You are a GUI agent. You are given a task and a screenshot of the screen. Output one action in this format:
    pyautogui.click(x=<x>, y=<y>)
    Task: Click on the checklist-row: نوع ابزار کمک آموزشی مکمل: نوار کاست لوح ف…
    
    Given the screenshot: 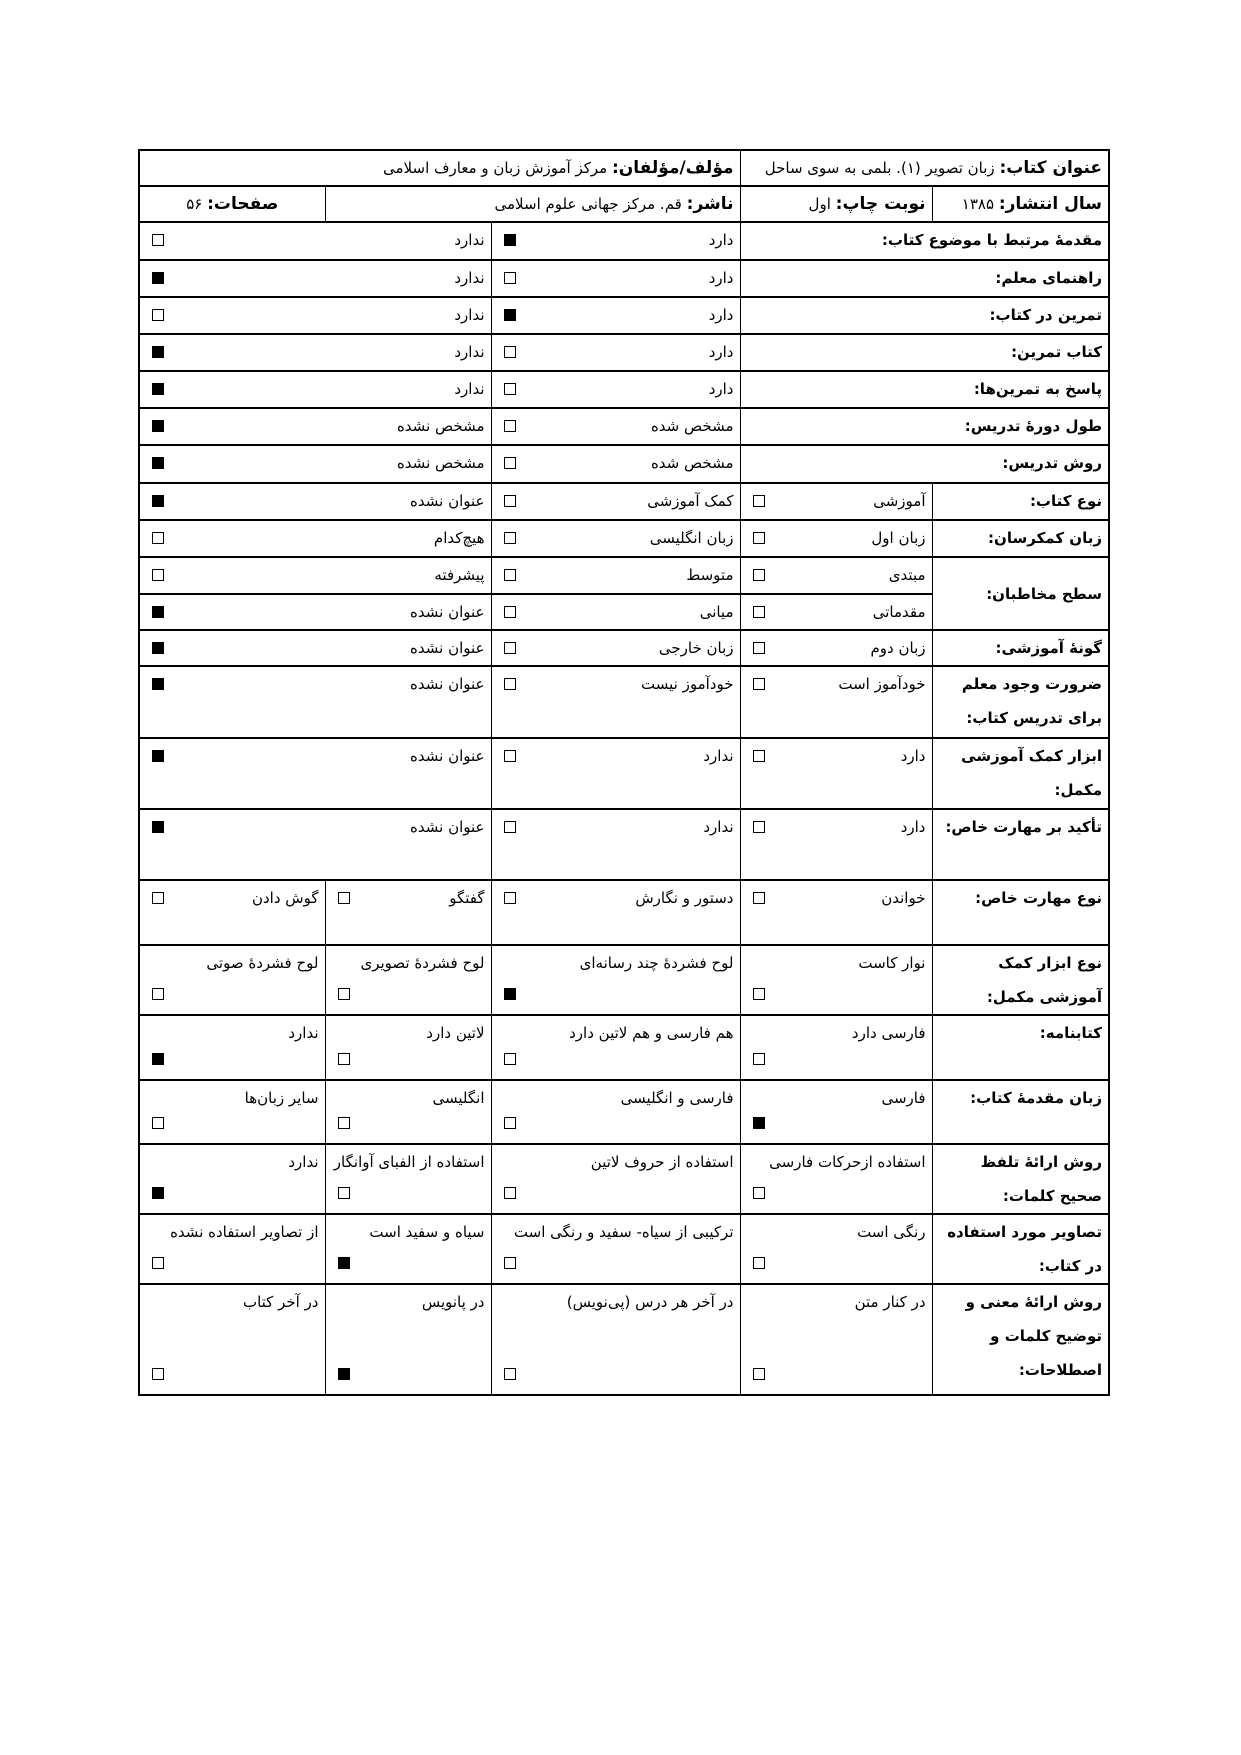 What is the action you would take?
    pyautogui.click(x=624, y=980)
    